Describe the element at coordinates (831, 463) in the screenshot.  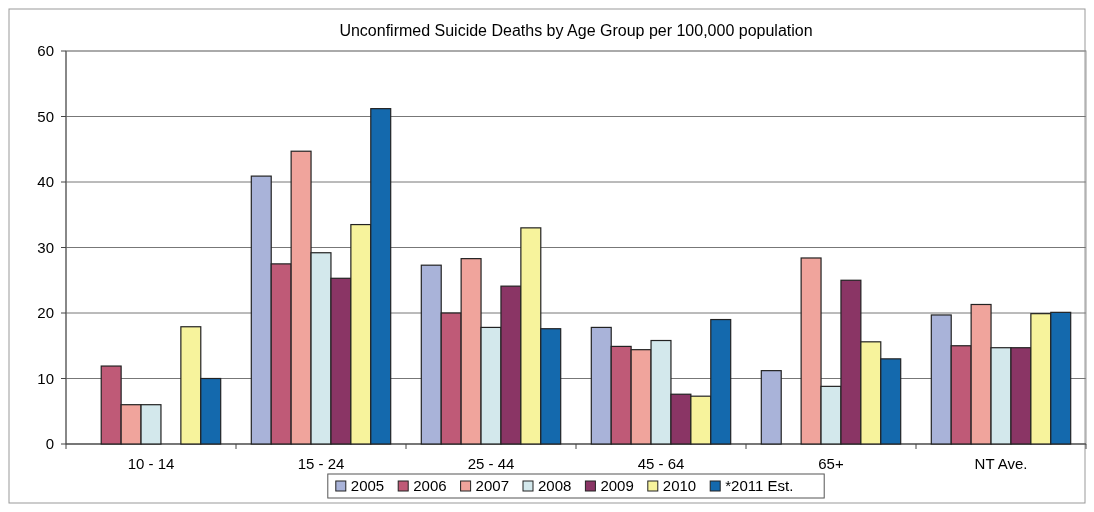
I see `x-tick-label: 65+` at that location.